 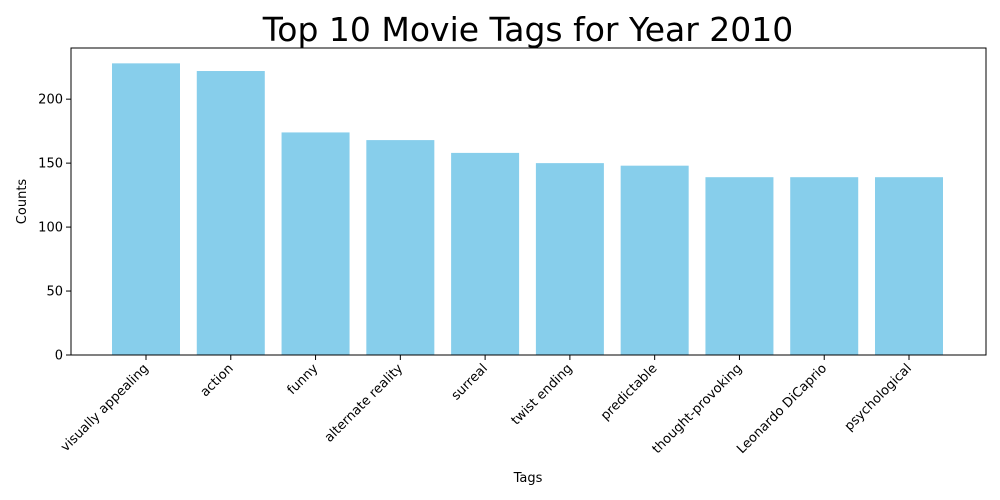 What do you see at coordinates (485, 253) in the screenshot?
I see `bar-surreal` at bounding box center [485, 253].